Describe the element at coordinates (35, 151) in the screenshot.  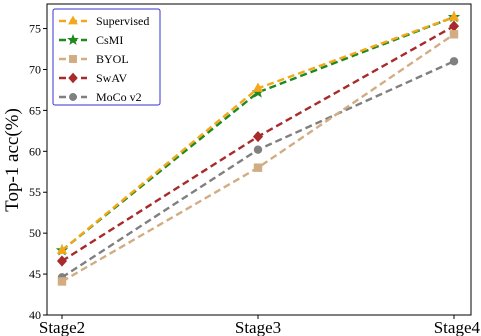
I see `y-tick-label-60: 60` at that location.